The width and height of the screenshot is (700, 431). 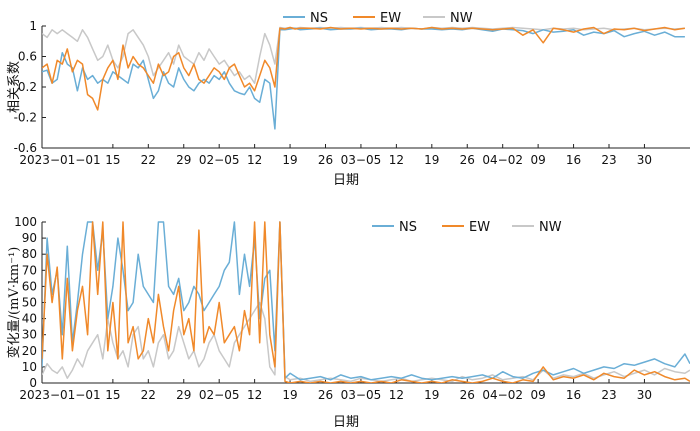 What do you see at coordinates (25, 118) in the screenshot?
I see `y-tick-label: -0.2` at bounding box center [25, 118].